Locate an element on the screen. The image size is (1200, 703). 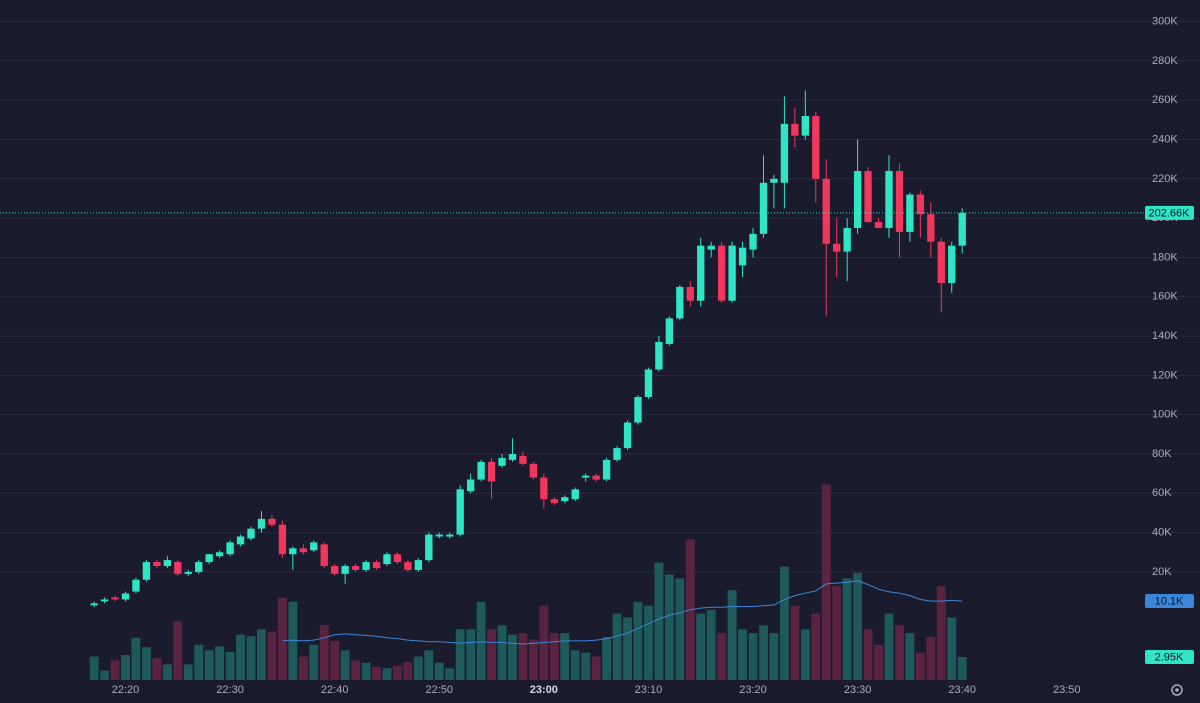
volume-ma-line is located at coordinates (622, 612).